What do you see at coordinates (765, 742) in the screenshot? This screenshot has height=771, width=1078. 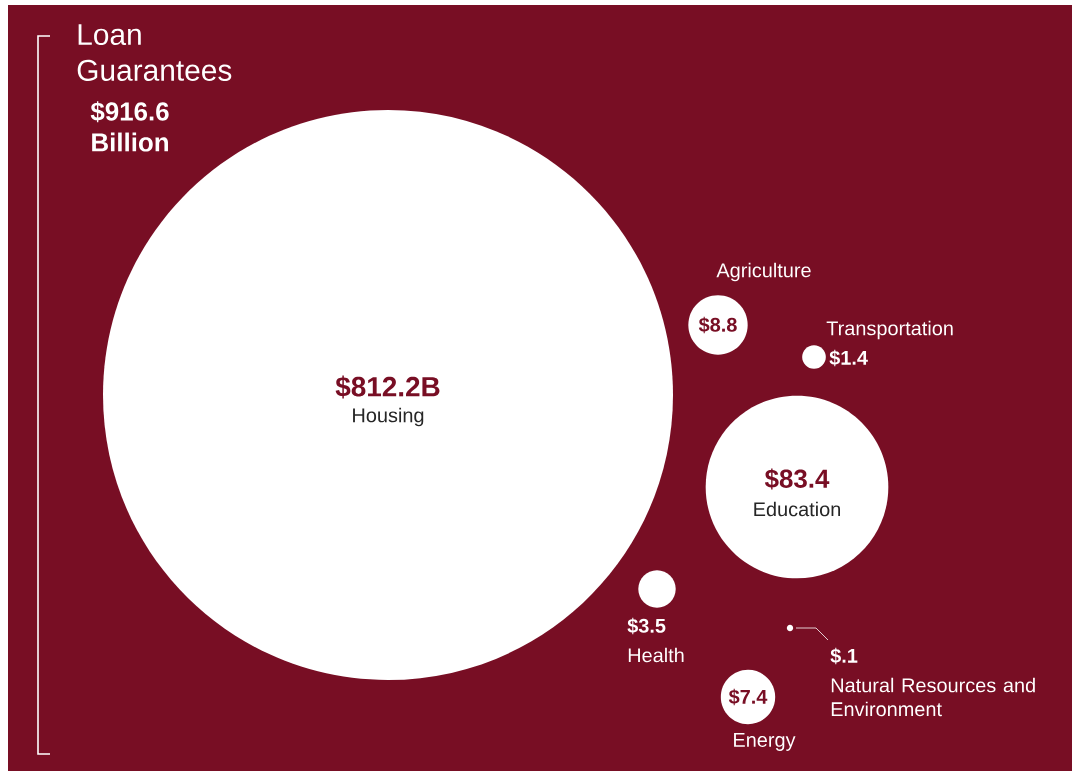 I see `category-label: Energy` at bounding box center [765, 742].